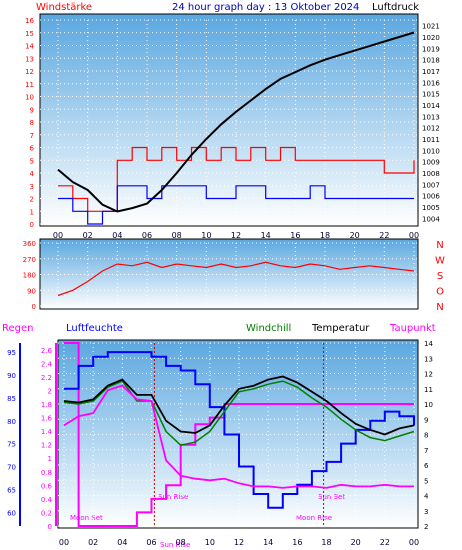 The height and width of the screenshot is (550, 462). Describe the element at coordinates (177, 235) in the screenshot. I see `wind-x-tick-label: 08` at that location.